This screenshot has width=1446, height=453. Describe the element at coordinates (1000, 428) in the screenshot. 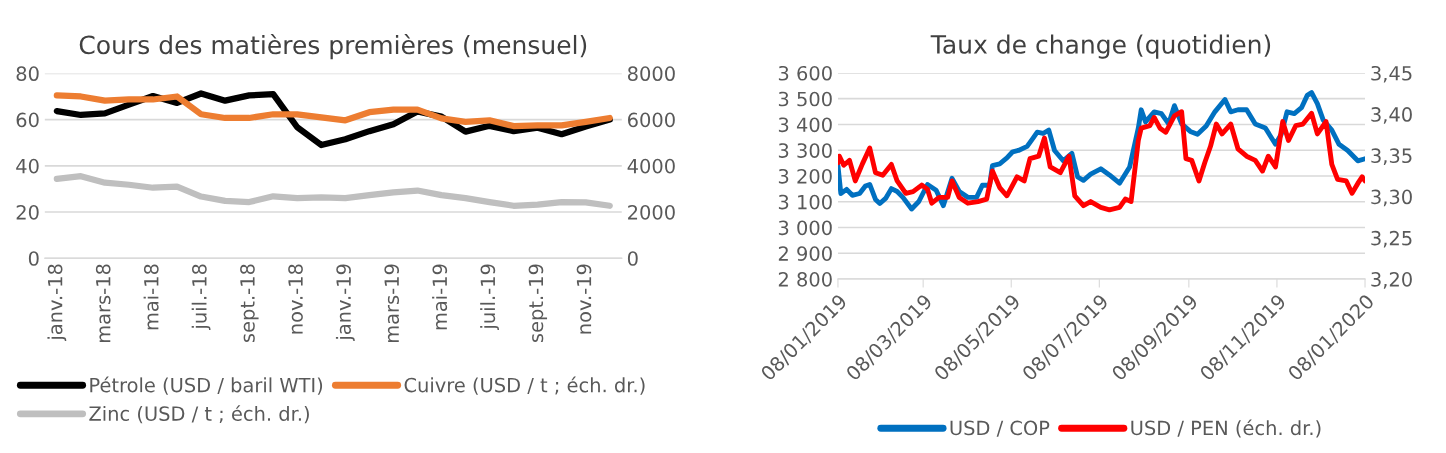

I see `legend-label: USD / COP` at that location.